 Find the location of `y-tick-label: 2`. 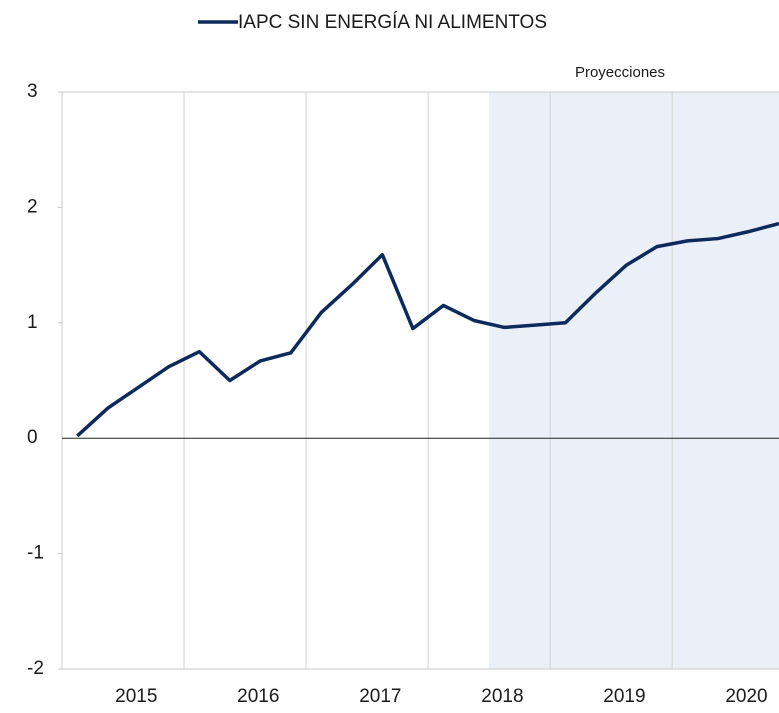

y-tick-label: 2 is located at coordinates (32, 206).